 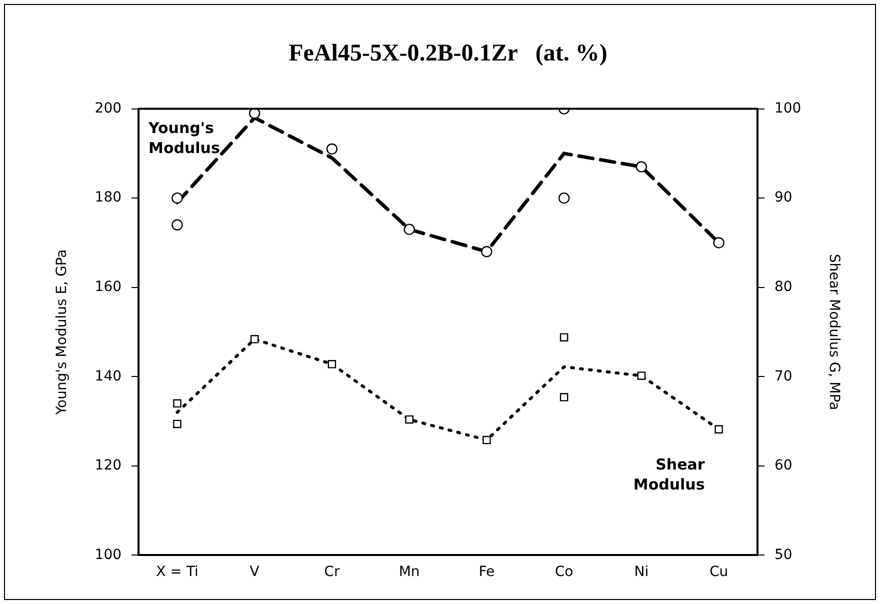 What do you see at coordinates (108, 554) in the screenshot?
I see `y-tick-label: 100` at bounding box center [108, 554].